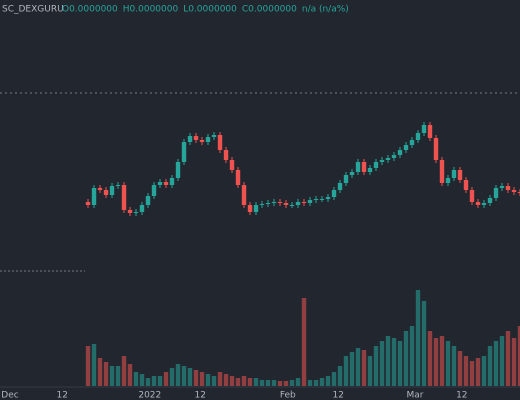  I want to click on legend-value: O0.0000000, so click(90, 10).